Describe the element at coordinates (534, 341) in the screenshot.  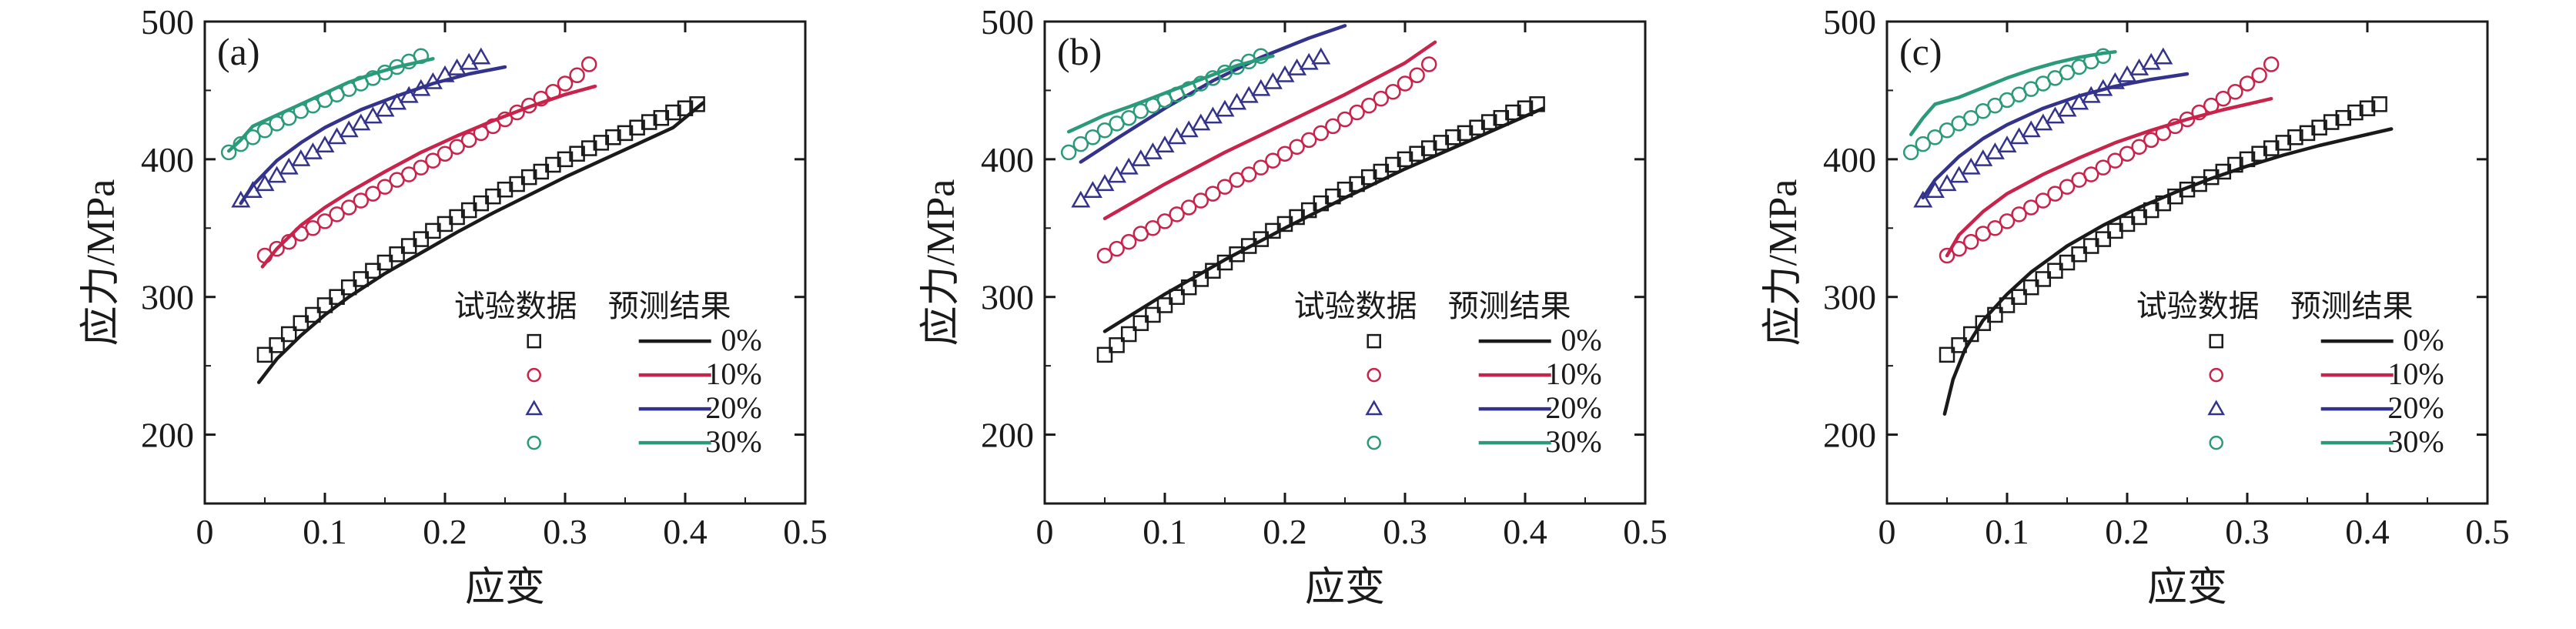
I see `legend-marker-0pct` at that location.